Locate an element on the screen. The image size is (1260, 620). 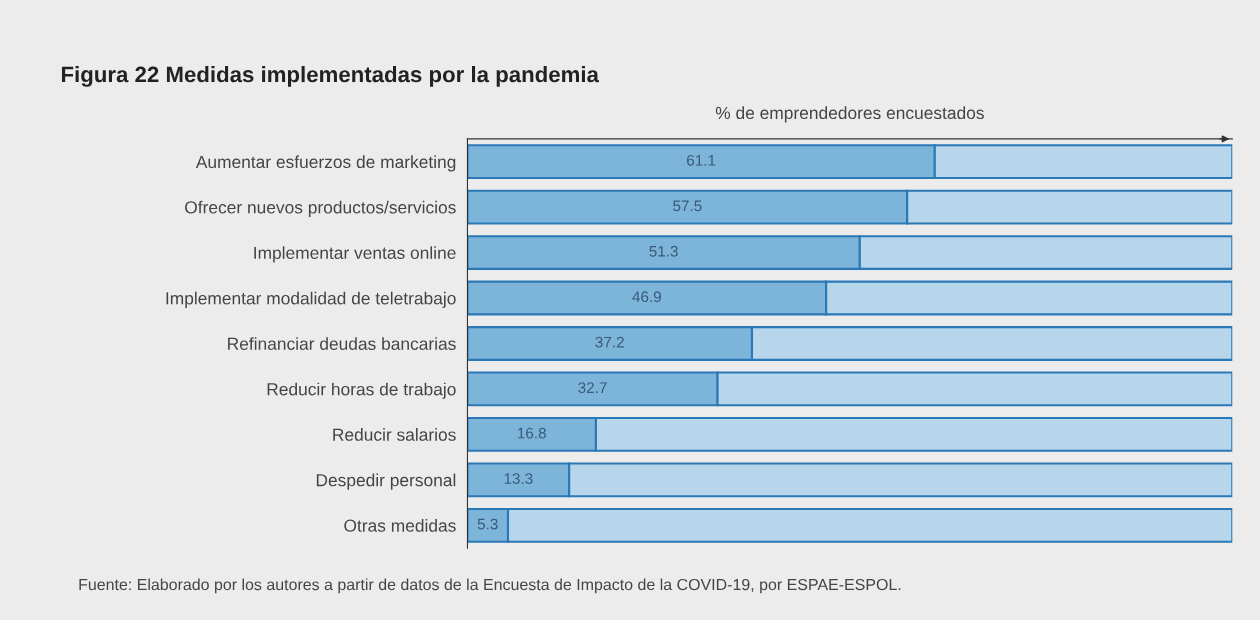
y-tick-label: Otras medidas is located at coordinates (400, 525).